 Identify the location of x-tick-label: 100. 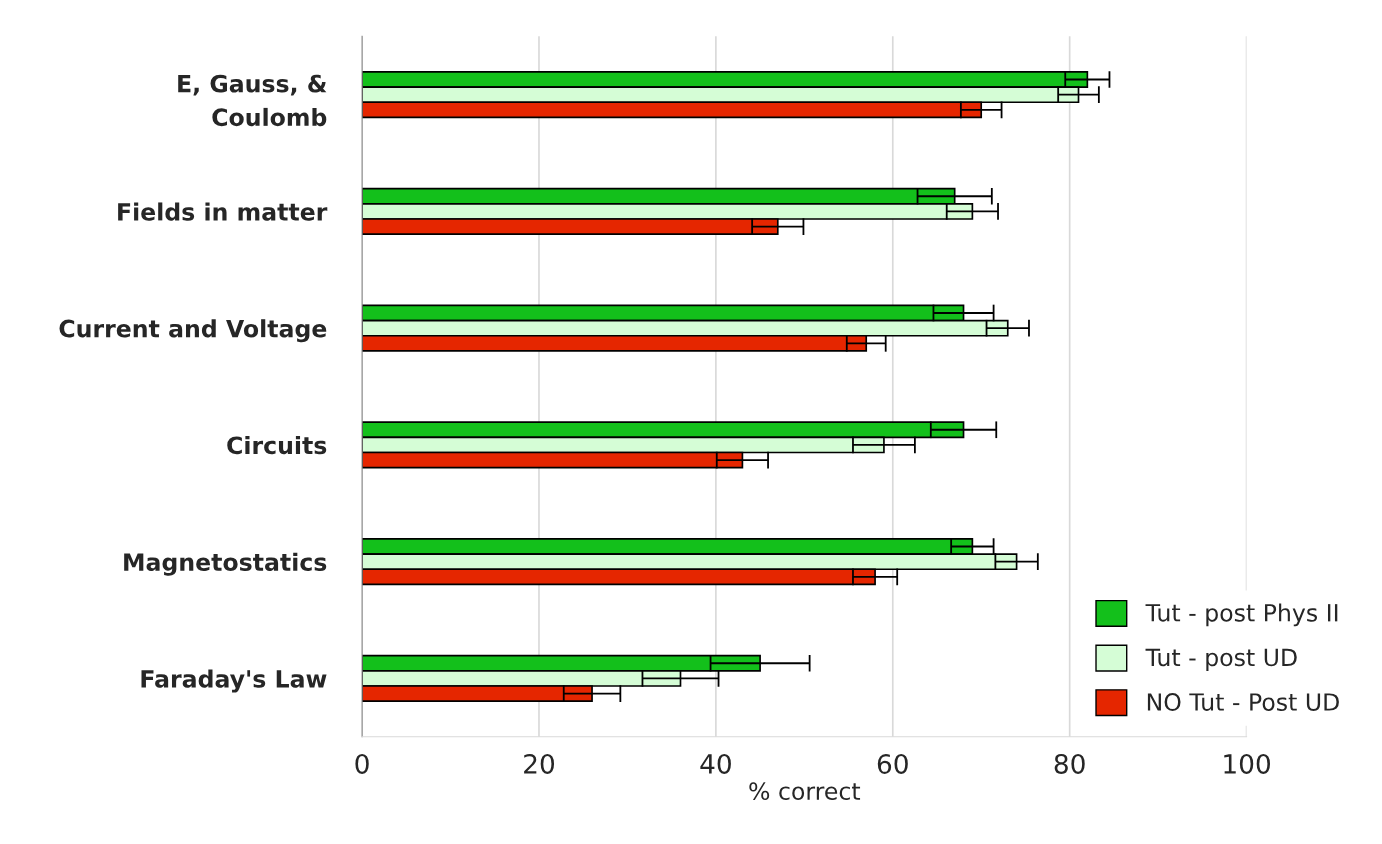
(1247, 763).